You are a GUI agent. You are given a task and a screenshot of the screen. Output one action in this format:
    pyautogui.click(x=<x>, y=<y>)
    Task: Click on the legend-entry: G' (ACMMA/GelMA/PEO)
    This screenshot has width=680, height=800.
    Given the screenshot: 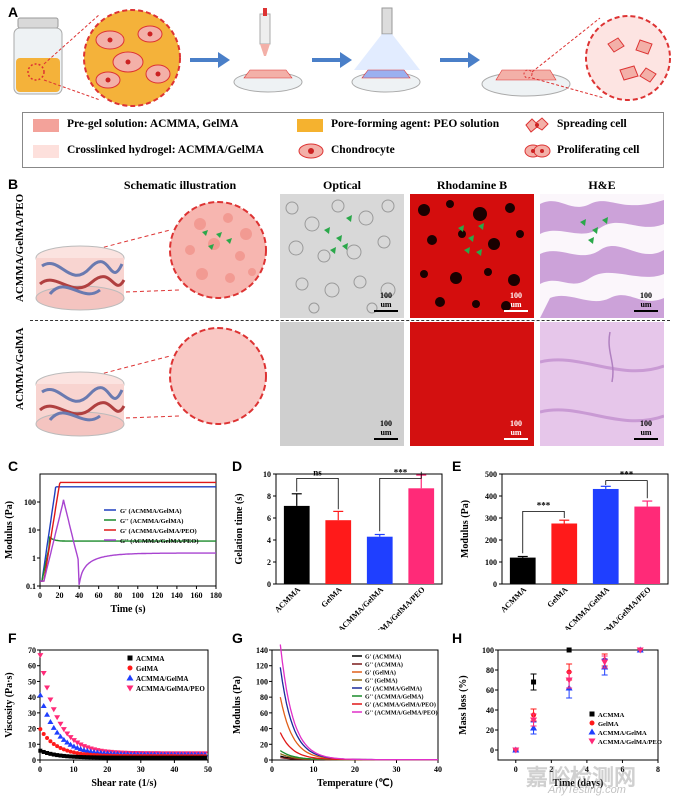 What is the action you would take?
    pyautogui.click(x=158, y=531)
    